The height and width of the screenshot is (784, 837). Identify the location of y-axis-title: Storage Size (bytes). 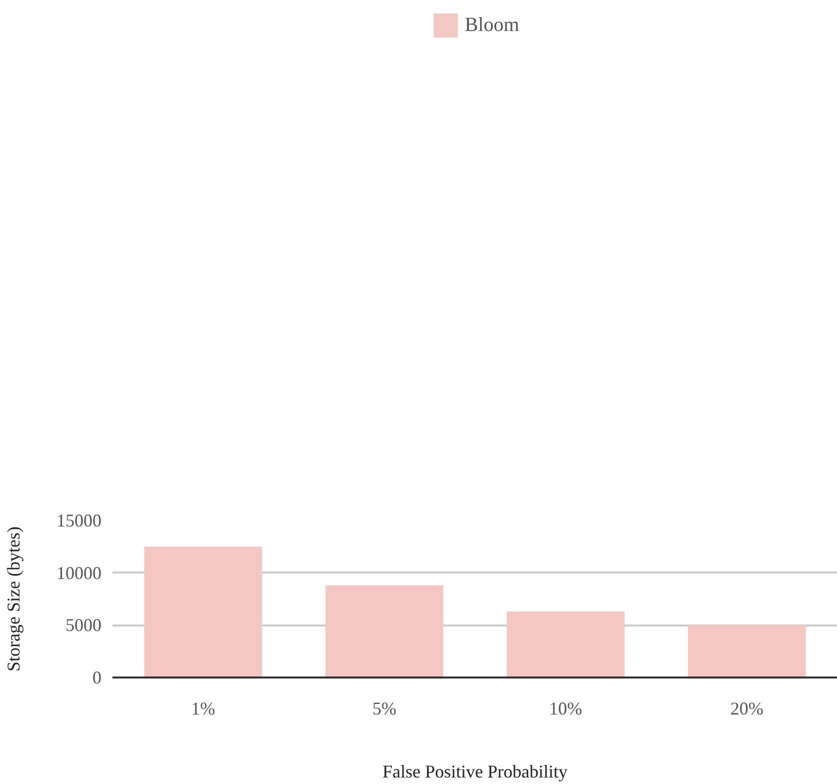
(14, 599).